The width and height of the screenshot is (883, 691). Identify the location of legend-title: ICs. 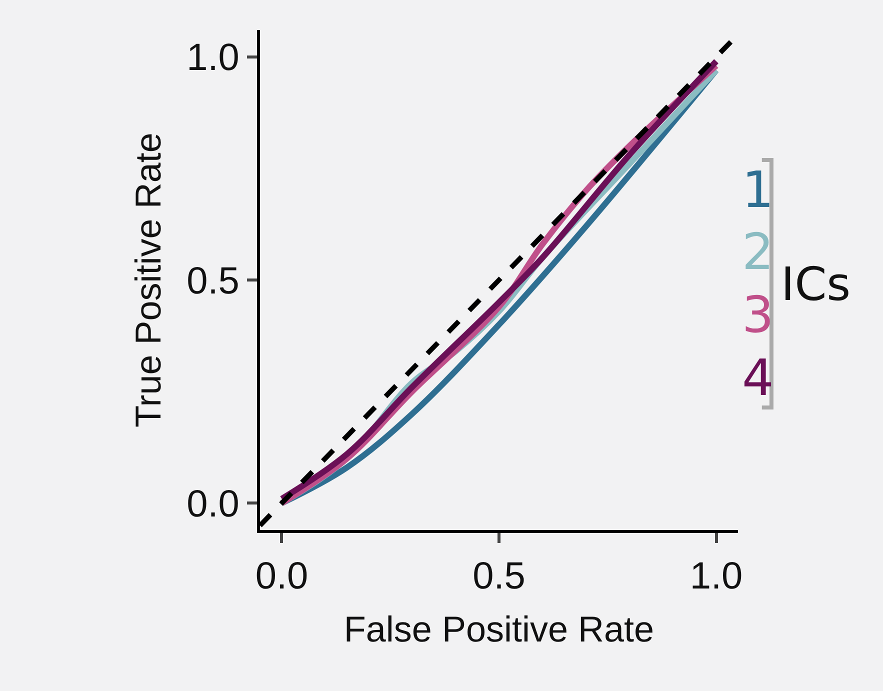
(816, 284).